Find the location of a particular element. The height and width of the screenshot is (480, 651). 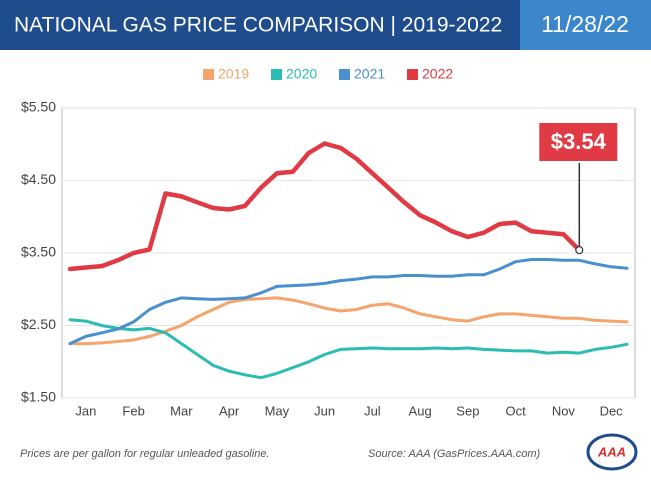

date: 11/28/22 is located at coordinates (585, 24).